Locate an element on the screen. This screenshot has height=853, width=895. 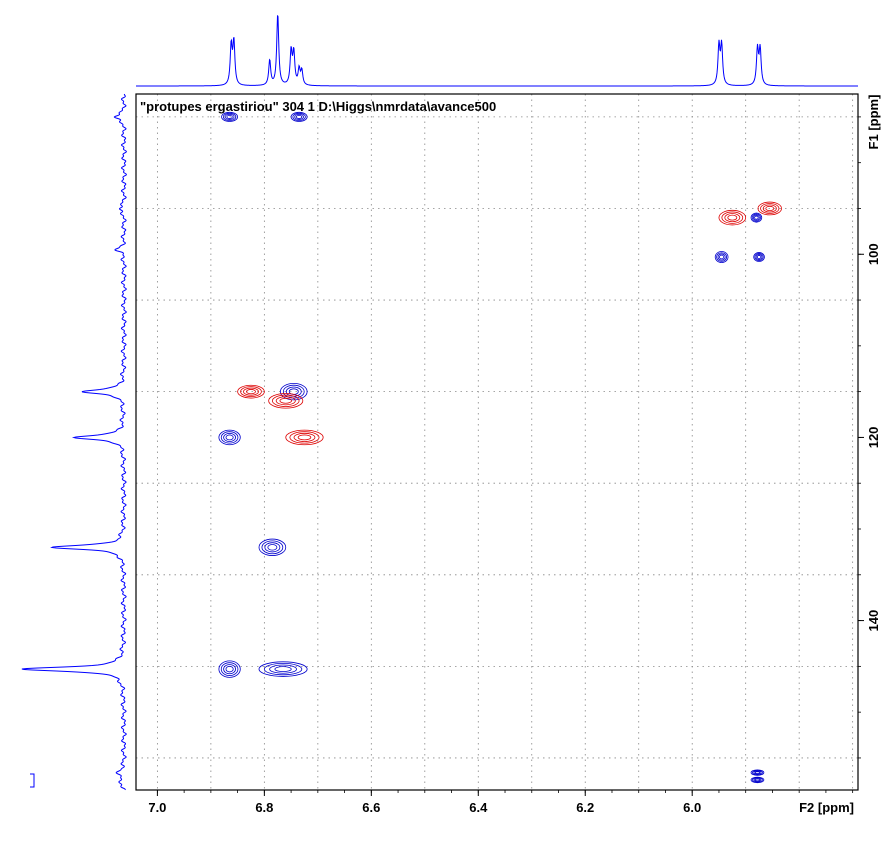
f1-projection-trace is located at coordinates (74, 442).